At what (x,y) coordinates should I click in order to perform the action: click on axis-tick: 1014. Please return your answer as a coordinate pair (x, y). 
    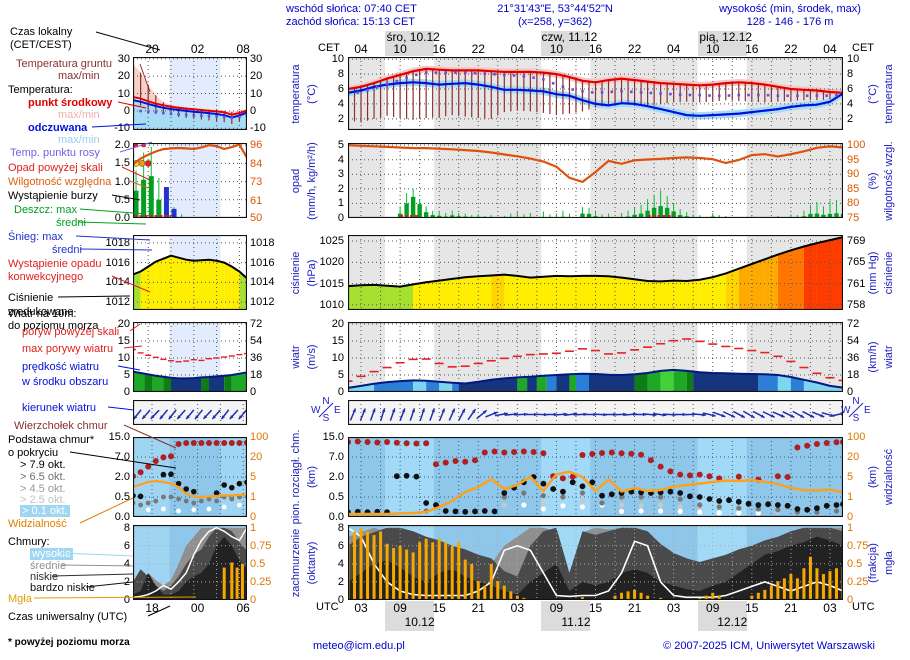
    Looking at the image, I should click on (262, 282).